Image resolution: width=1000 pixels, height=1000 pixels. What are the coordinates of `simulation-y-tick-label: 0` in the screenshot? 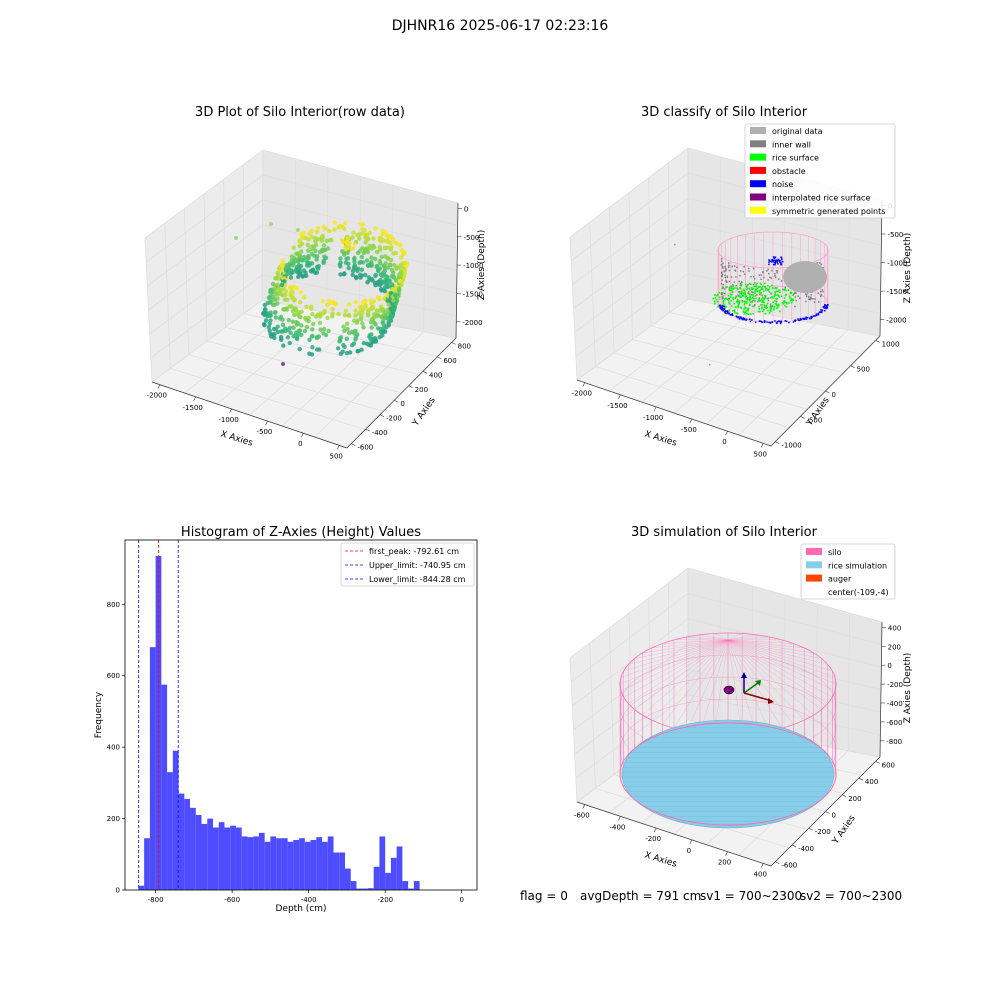 It's located at (834, 816).